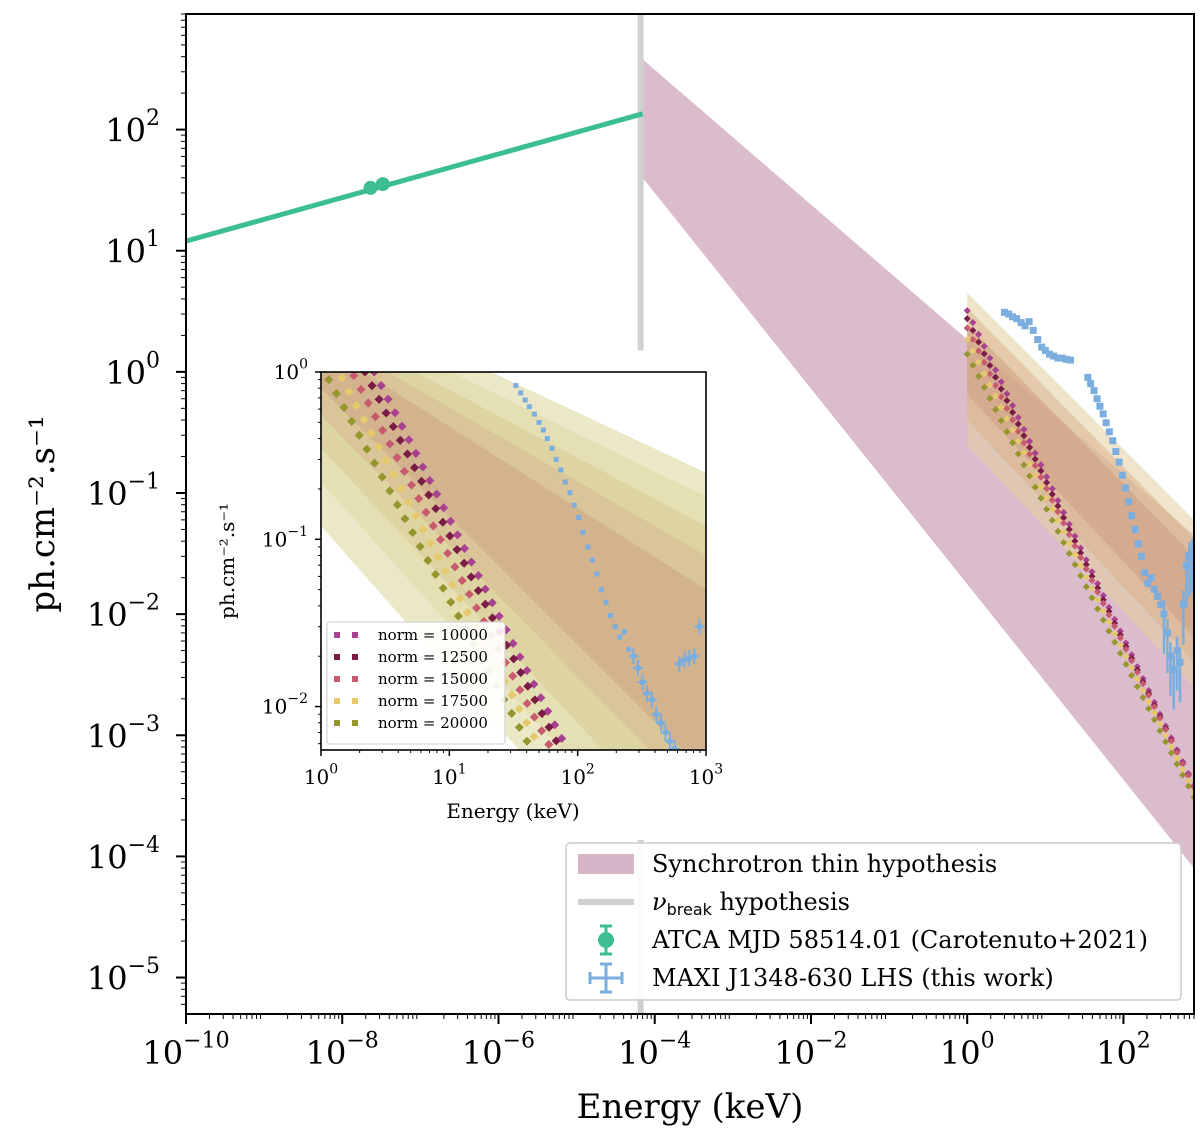 Image resolution: width=1200 pixels, height=1129 pixels. I want to click on main-y-tick-label: 10⁻⁵, so click(123, 976).